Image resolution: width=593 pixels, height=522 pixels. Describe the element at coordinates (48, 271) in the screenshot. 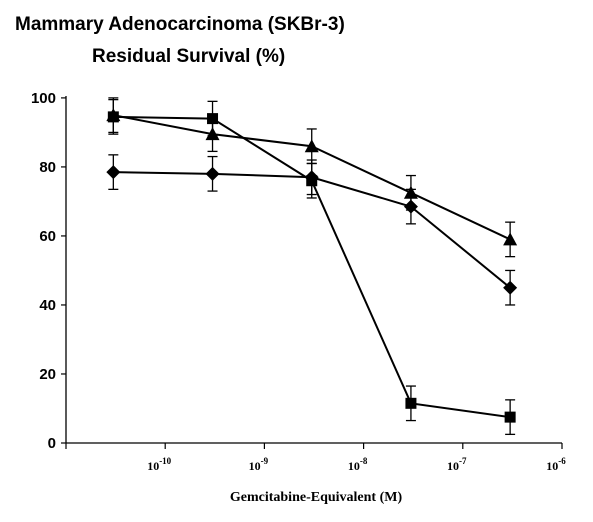

I see `y-axis-ticks: 0 20 40 60 80 100` at that location.